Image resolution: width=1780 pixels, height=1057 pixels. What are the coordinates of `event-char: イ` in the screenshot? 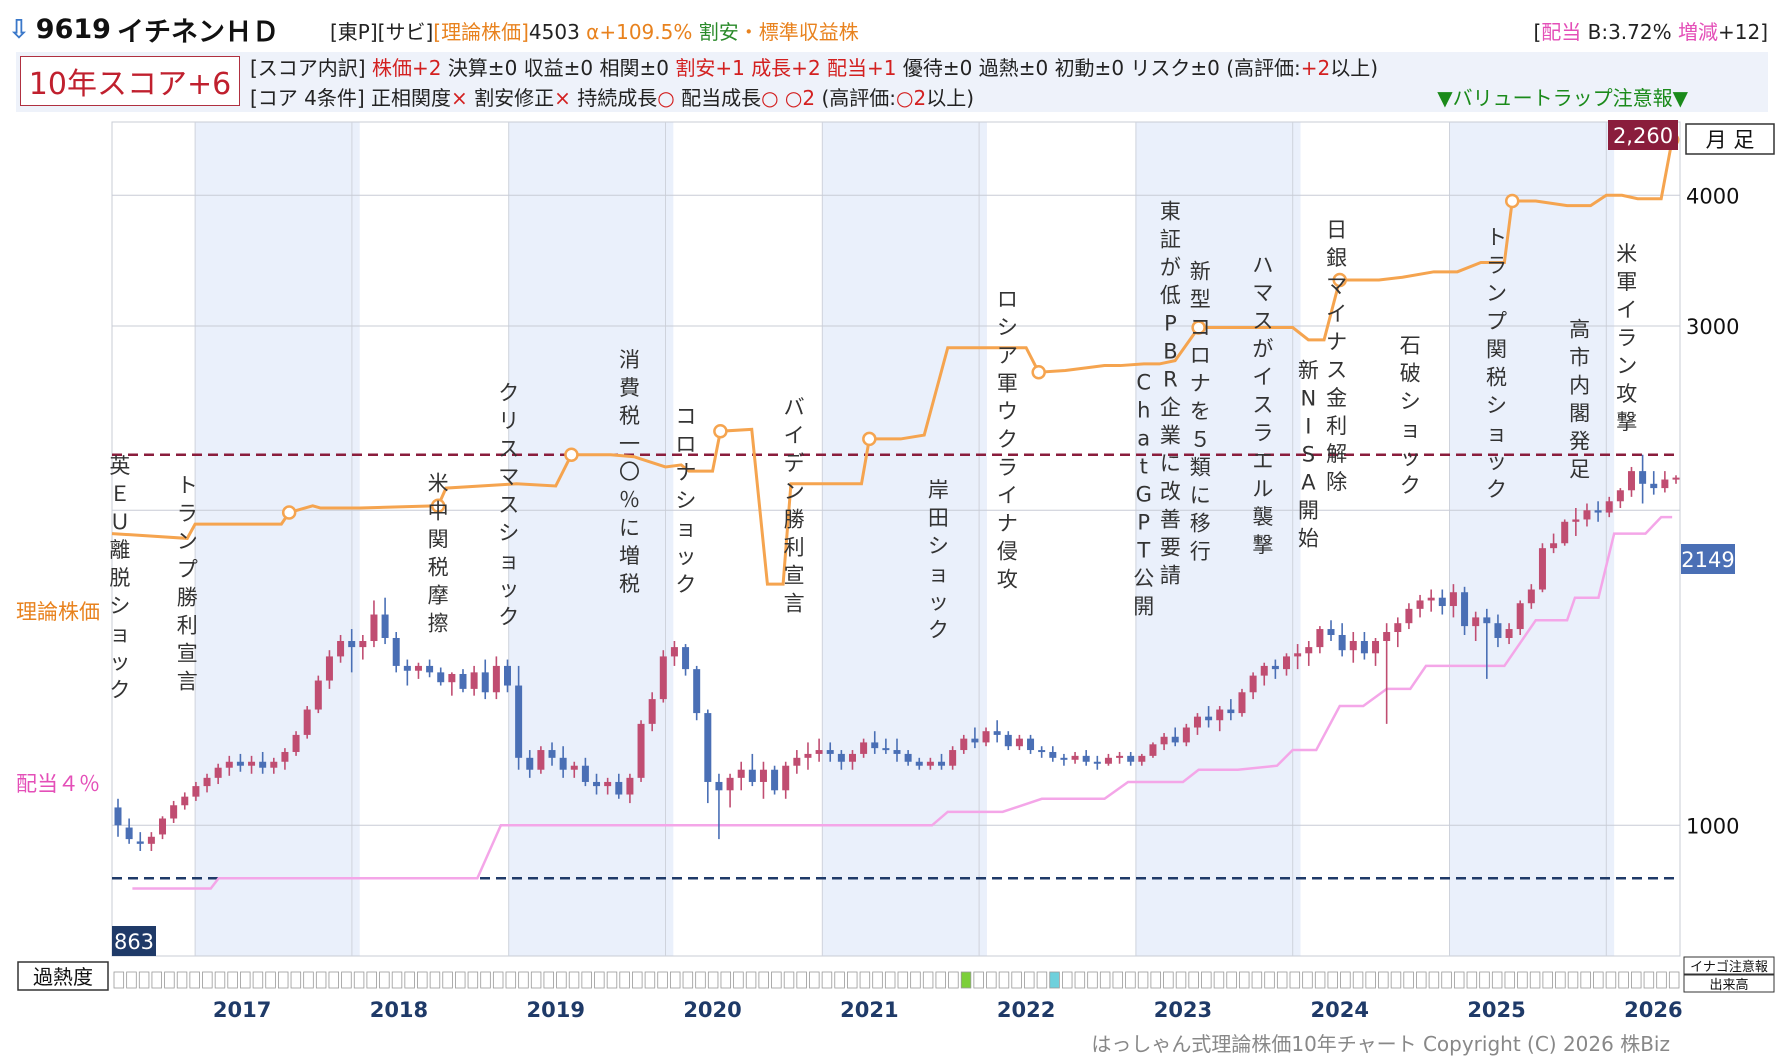 It's located at (794, 435).